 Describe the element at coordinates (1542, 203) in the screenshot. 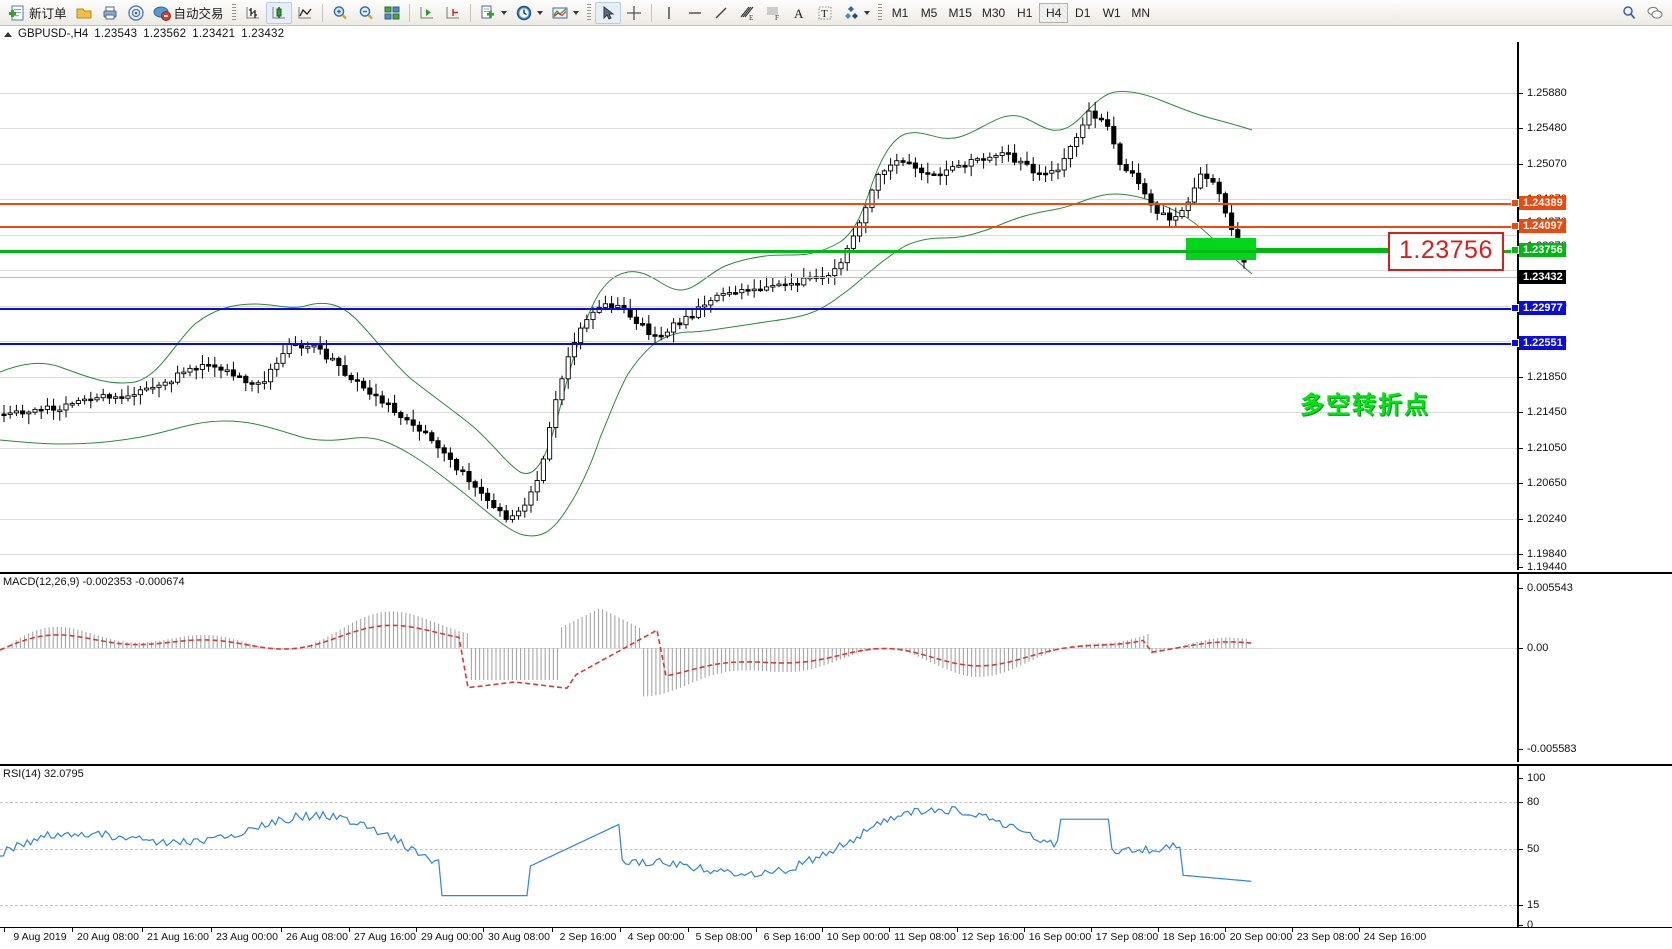

I see `price-tag-resistance-1: 1.24389` at that location.